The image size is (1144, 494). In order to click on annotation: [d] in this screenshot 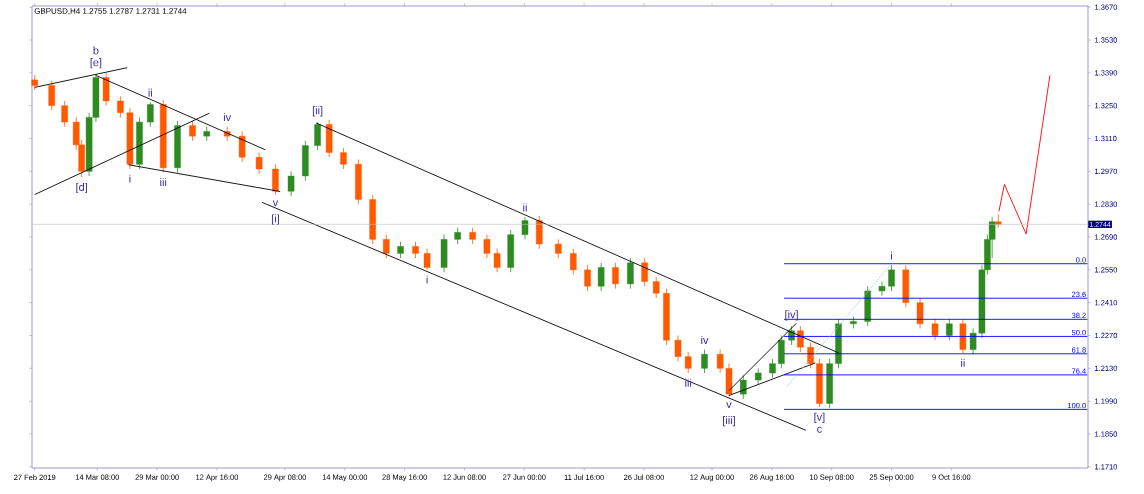, I will do `click(81, 188)`.